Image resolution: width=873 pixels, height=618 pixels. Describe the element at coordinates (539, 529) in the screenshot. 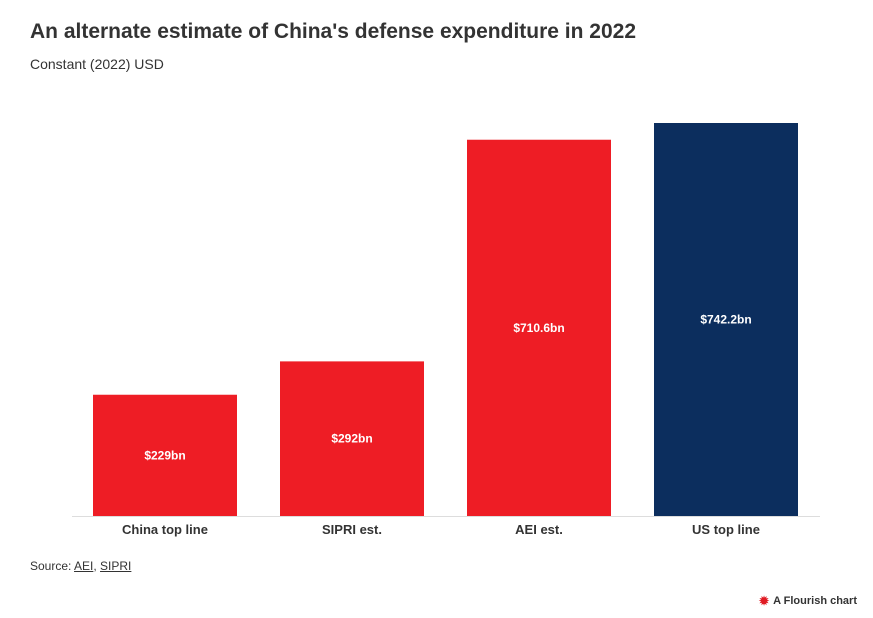

I see `x-tick-label: AEI est.` at that location.